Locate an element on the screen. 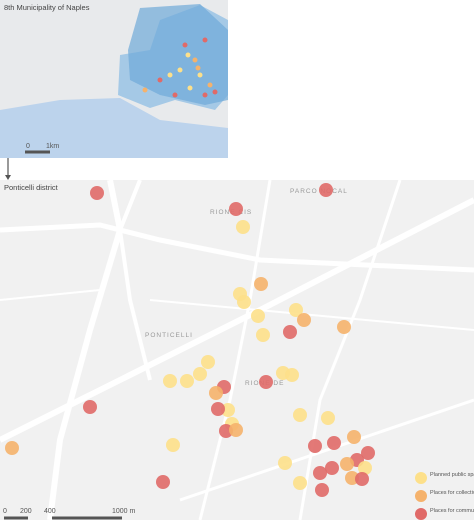 Image resolution: width=474 pixels, height=525 pixels. scale-label: 400 is located at coordinates (50, 511).